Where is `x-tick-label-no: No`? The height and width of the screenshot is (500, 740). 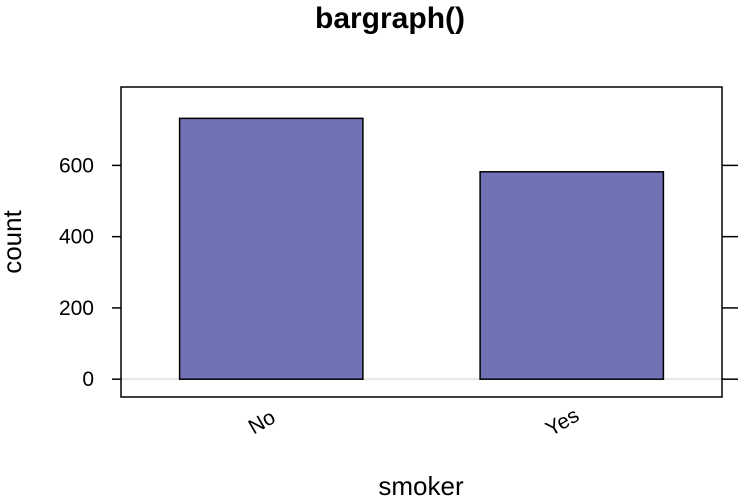
x-tick-label-no: No is located at coordinates (262, 422).